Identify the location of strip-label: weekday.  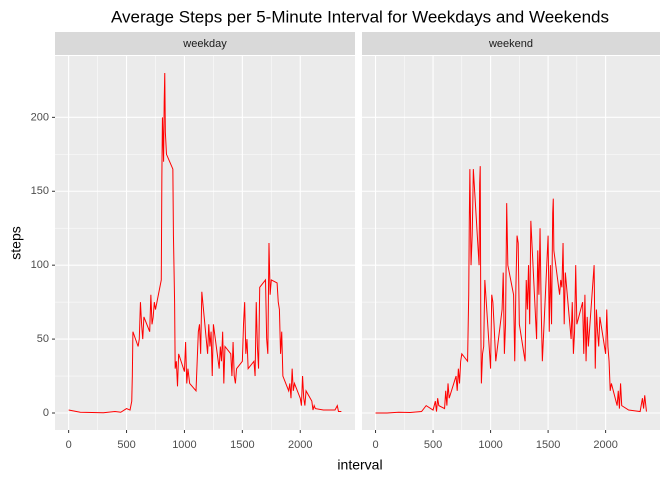
(204, 44).